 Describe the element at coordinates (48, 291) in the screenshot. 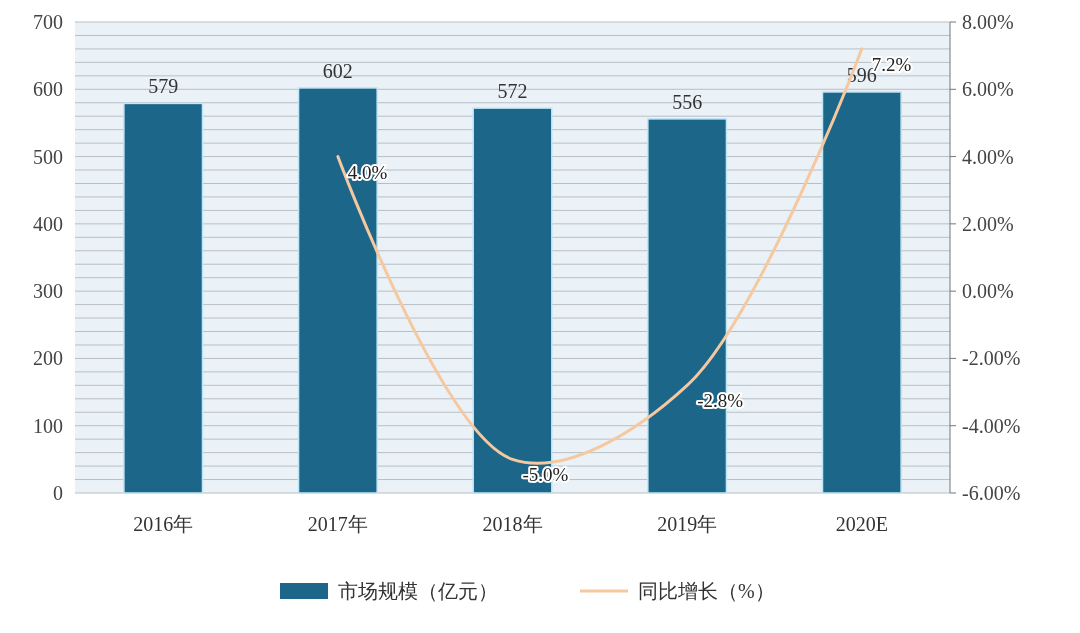

I see `y-tick-label: 300` at that location.